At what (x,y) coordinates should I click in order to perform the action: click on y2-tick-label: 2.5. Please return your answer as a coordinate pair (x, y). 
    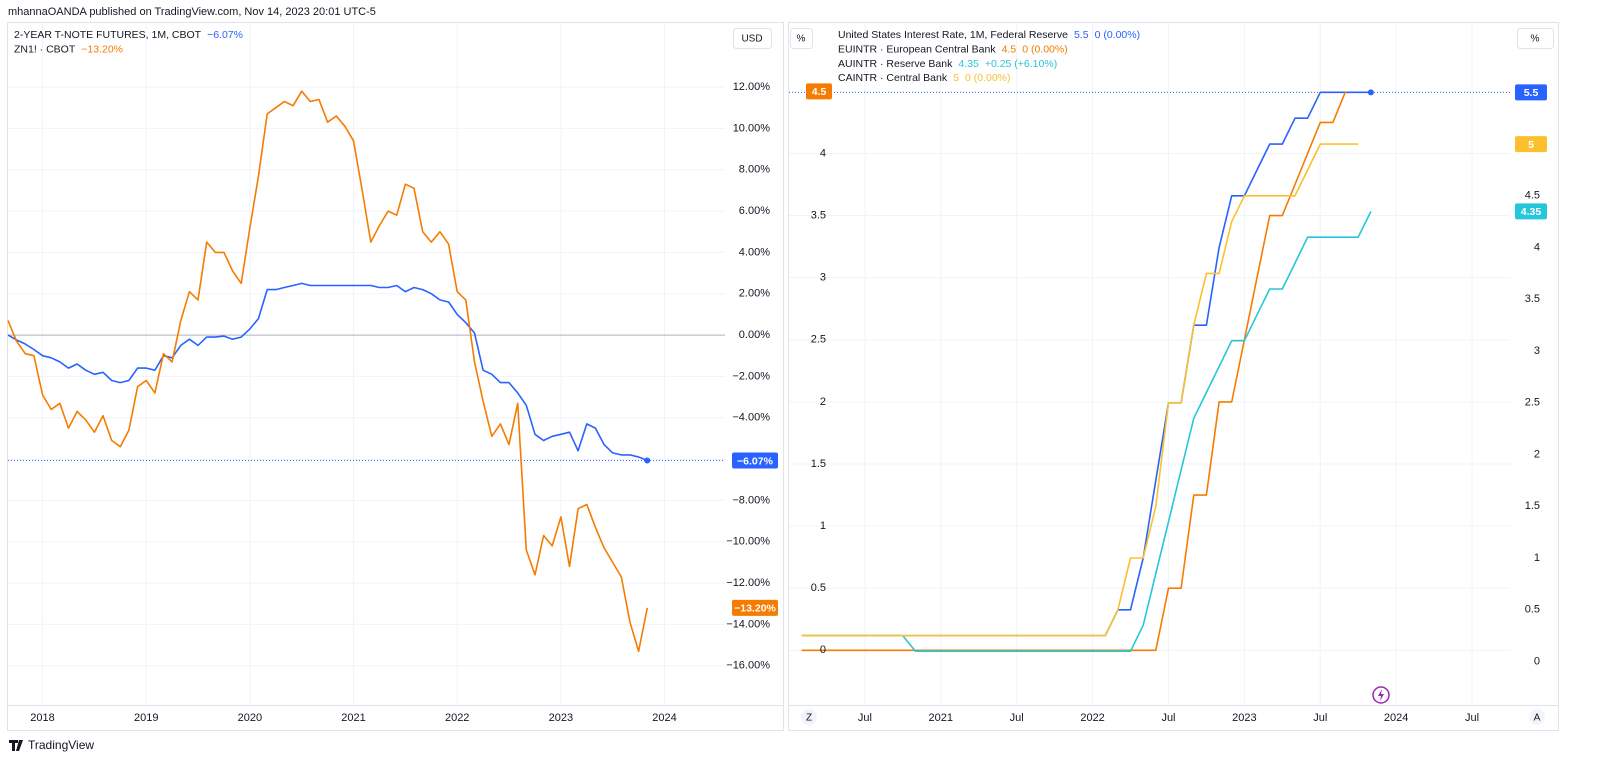
    Looking at the image, I should click on (1532, 403).